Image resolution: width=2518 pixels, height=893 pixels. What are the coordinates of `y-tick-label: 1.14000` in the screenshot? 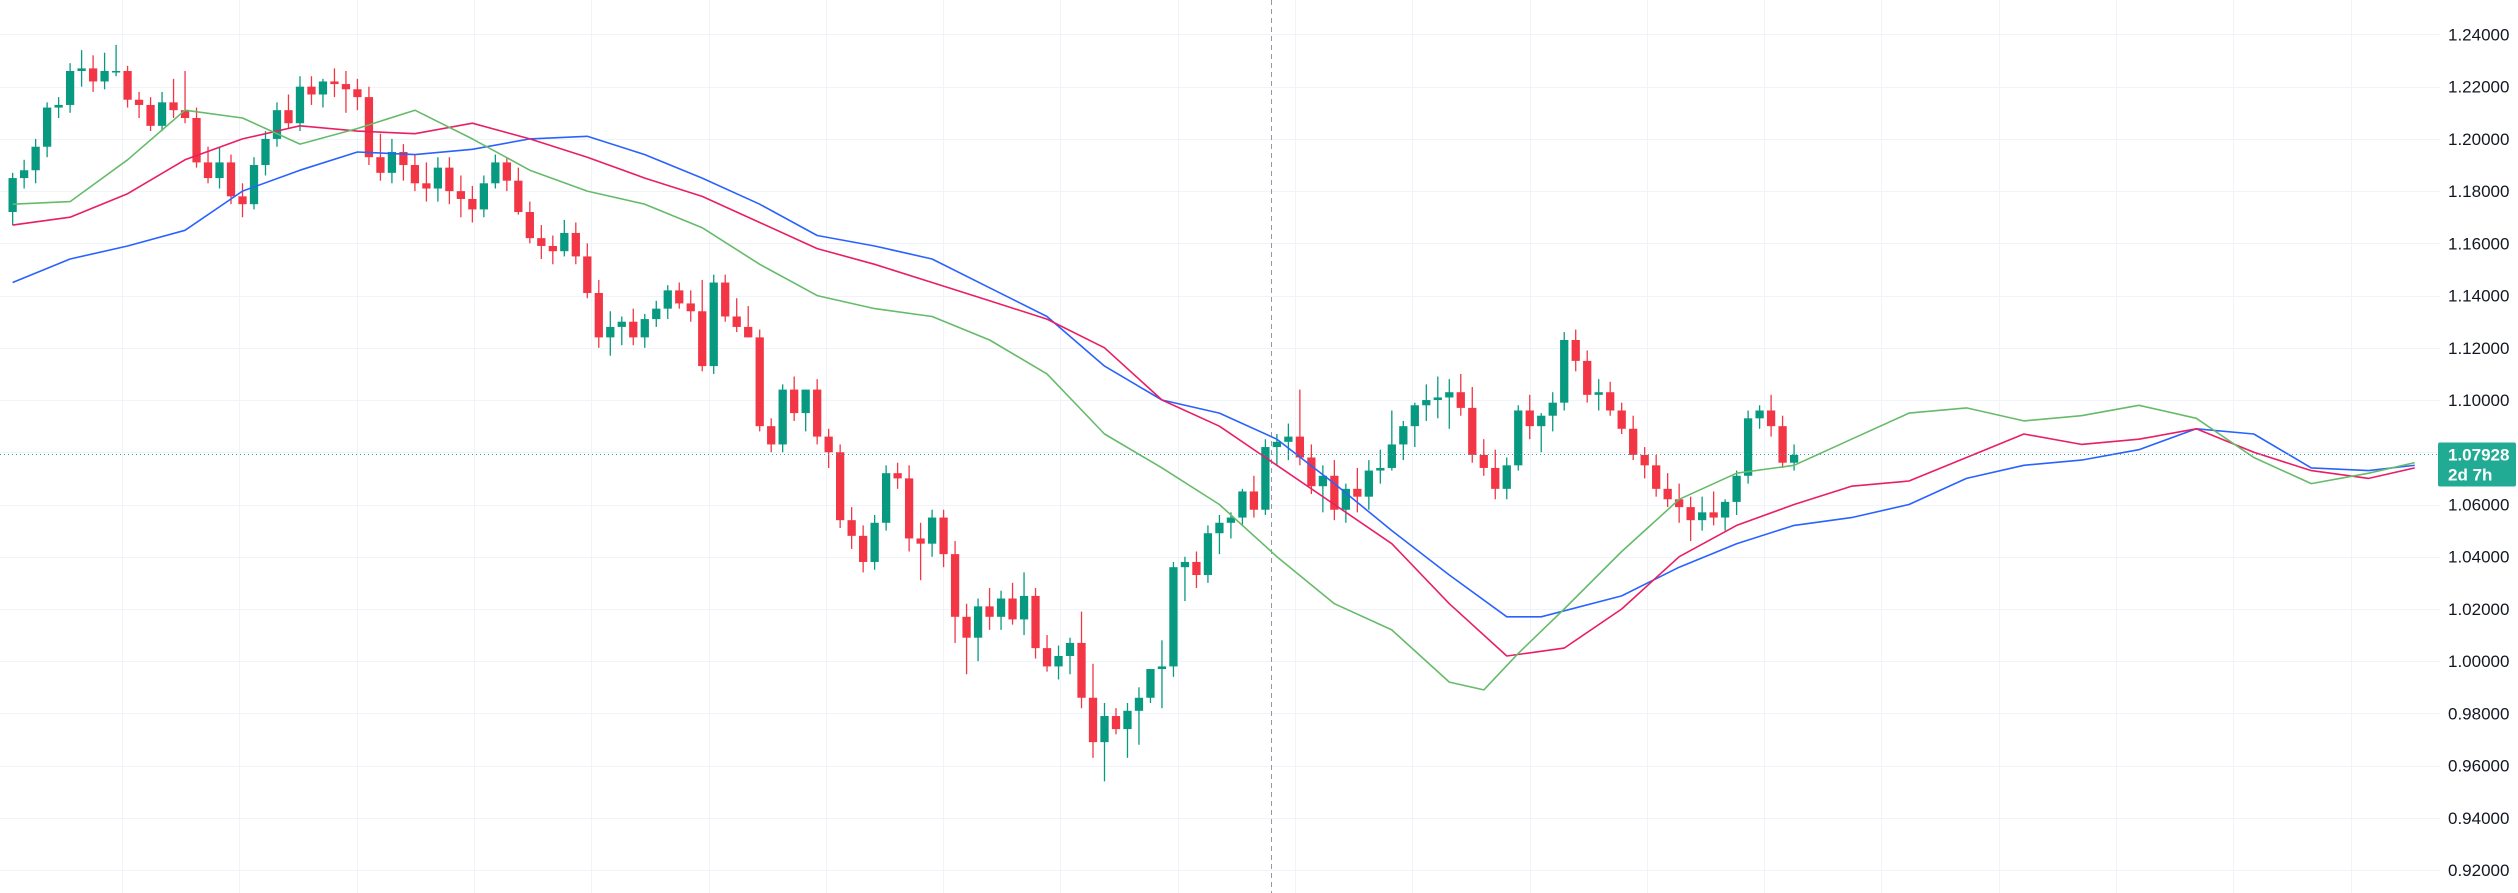 It's located at (2478, 296).